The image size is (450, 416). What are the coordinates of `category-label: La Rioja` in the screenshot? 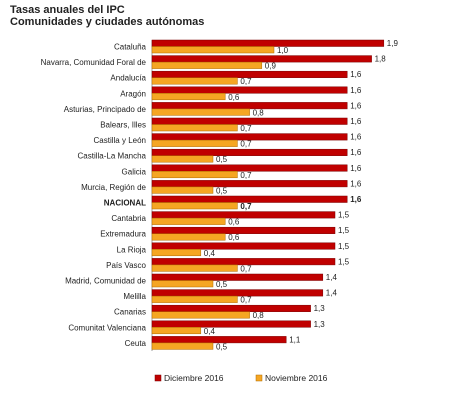 It's located at (132, 249).